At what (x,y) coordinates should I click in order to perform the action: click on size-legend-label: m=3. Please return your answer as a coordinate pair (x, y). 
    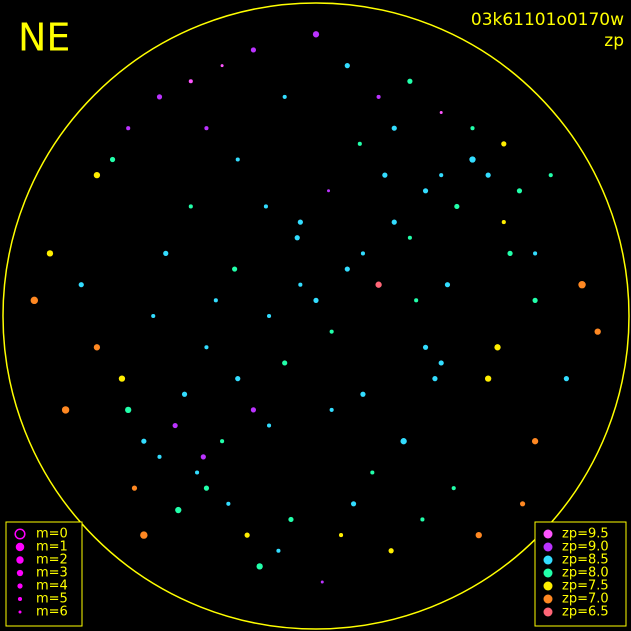
    Looking at the image, I should click on (52, 573).